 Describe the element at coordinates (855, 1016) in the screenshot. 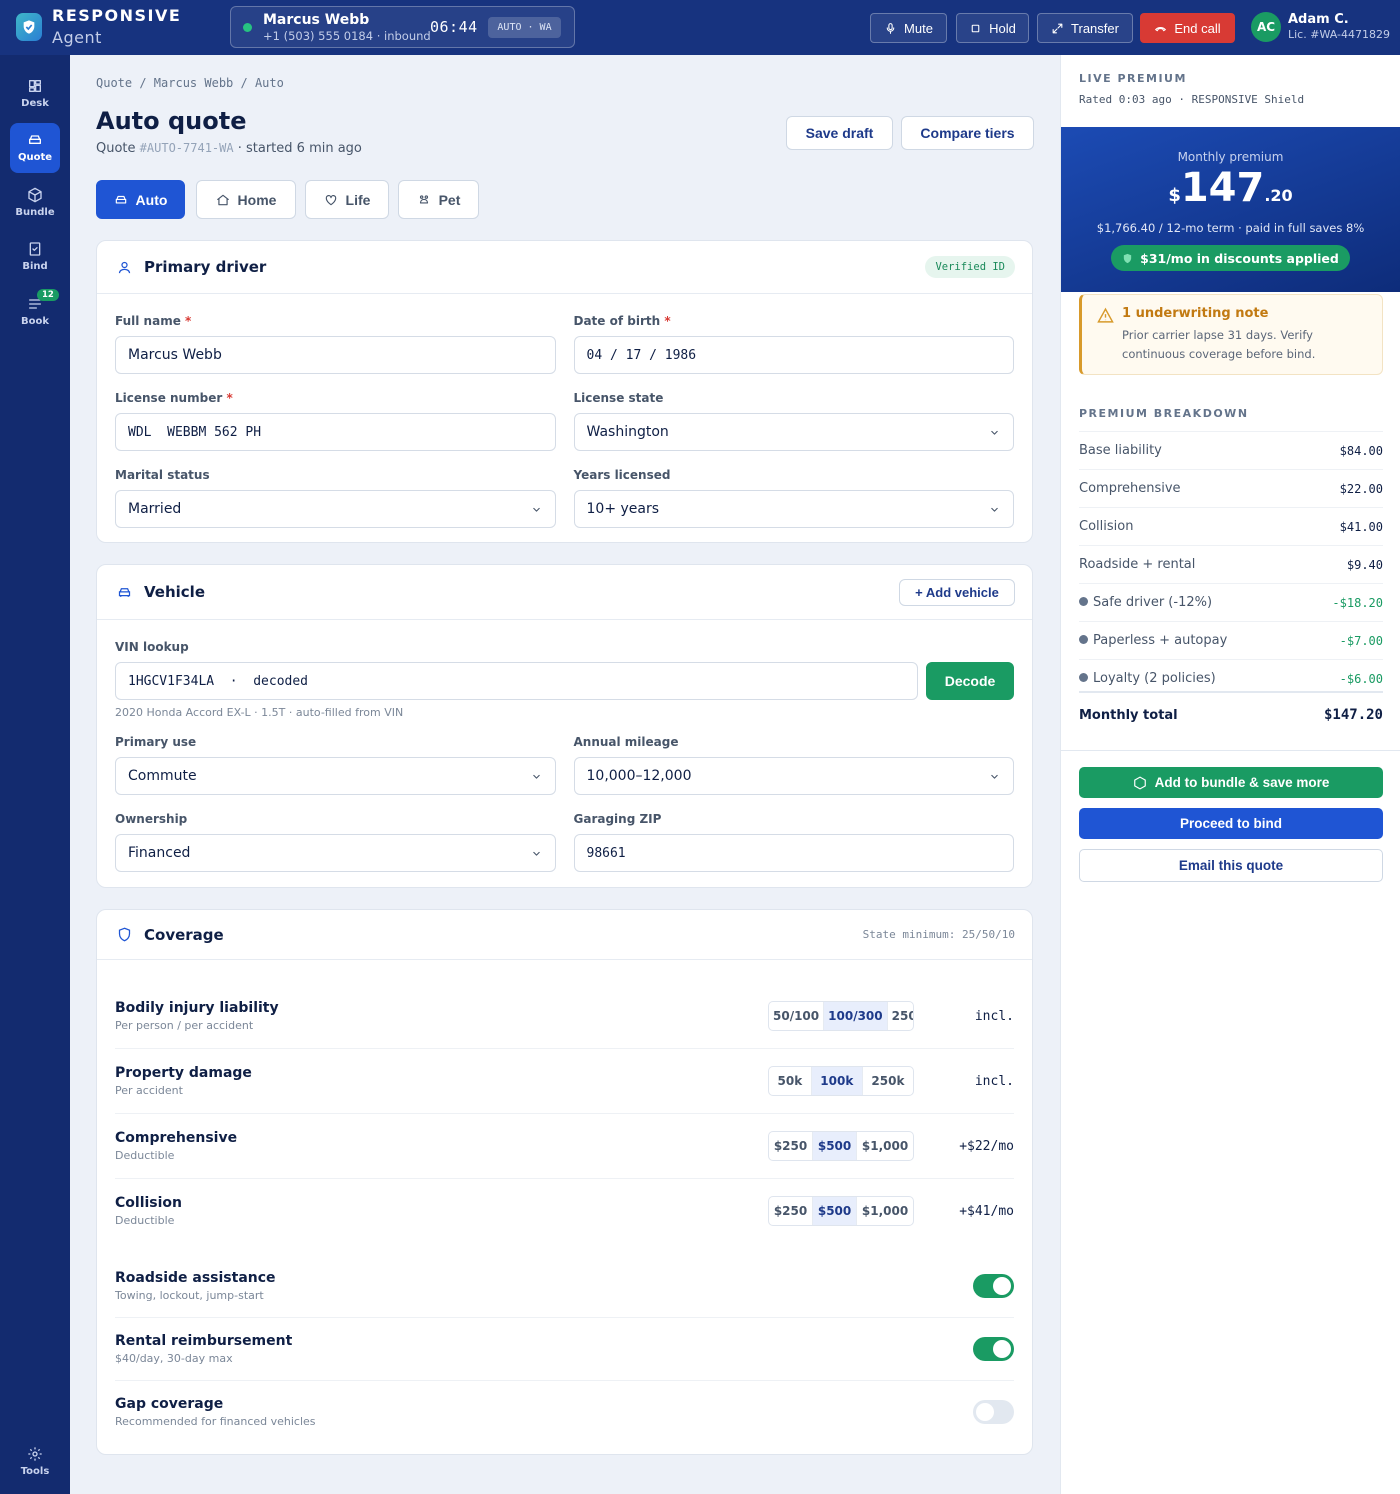

I see `segment: 100/300` at that location.